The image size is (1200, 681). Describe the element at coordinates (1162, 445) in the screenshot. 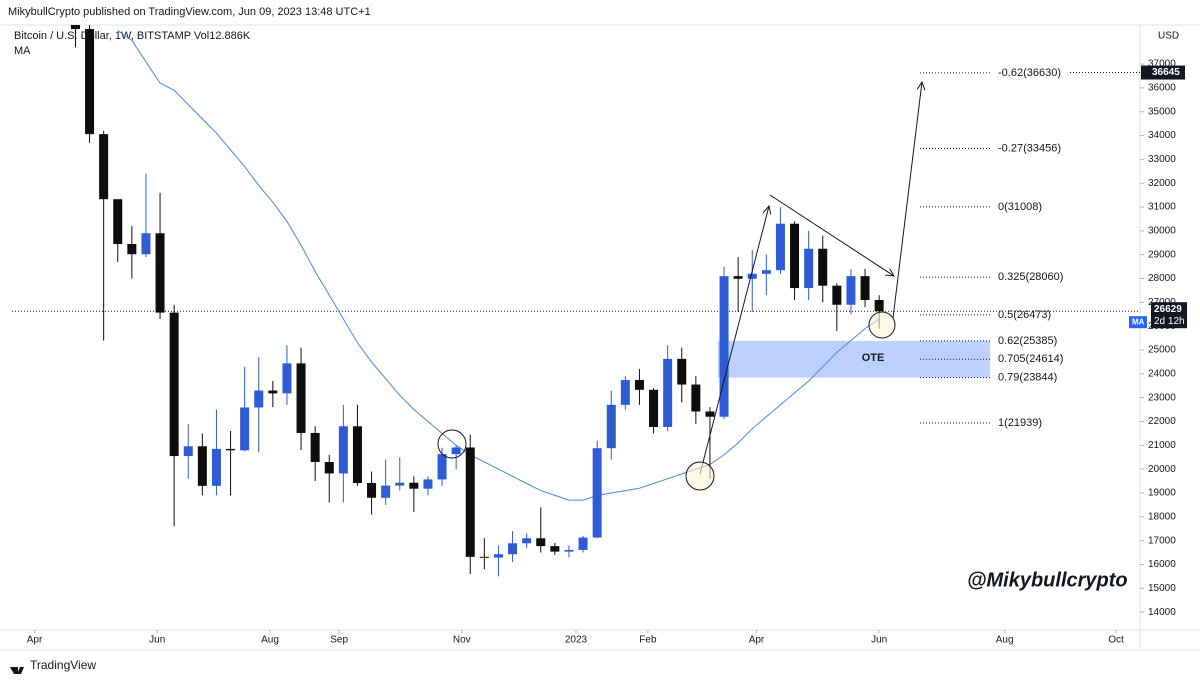

I see `y-tick-label: 21000` at that location.